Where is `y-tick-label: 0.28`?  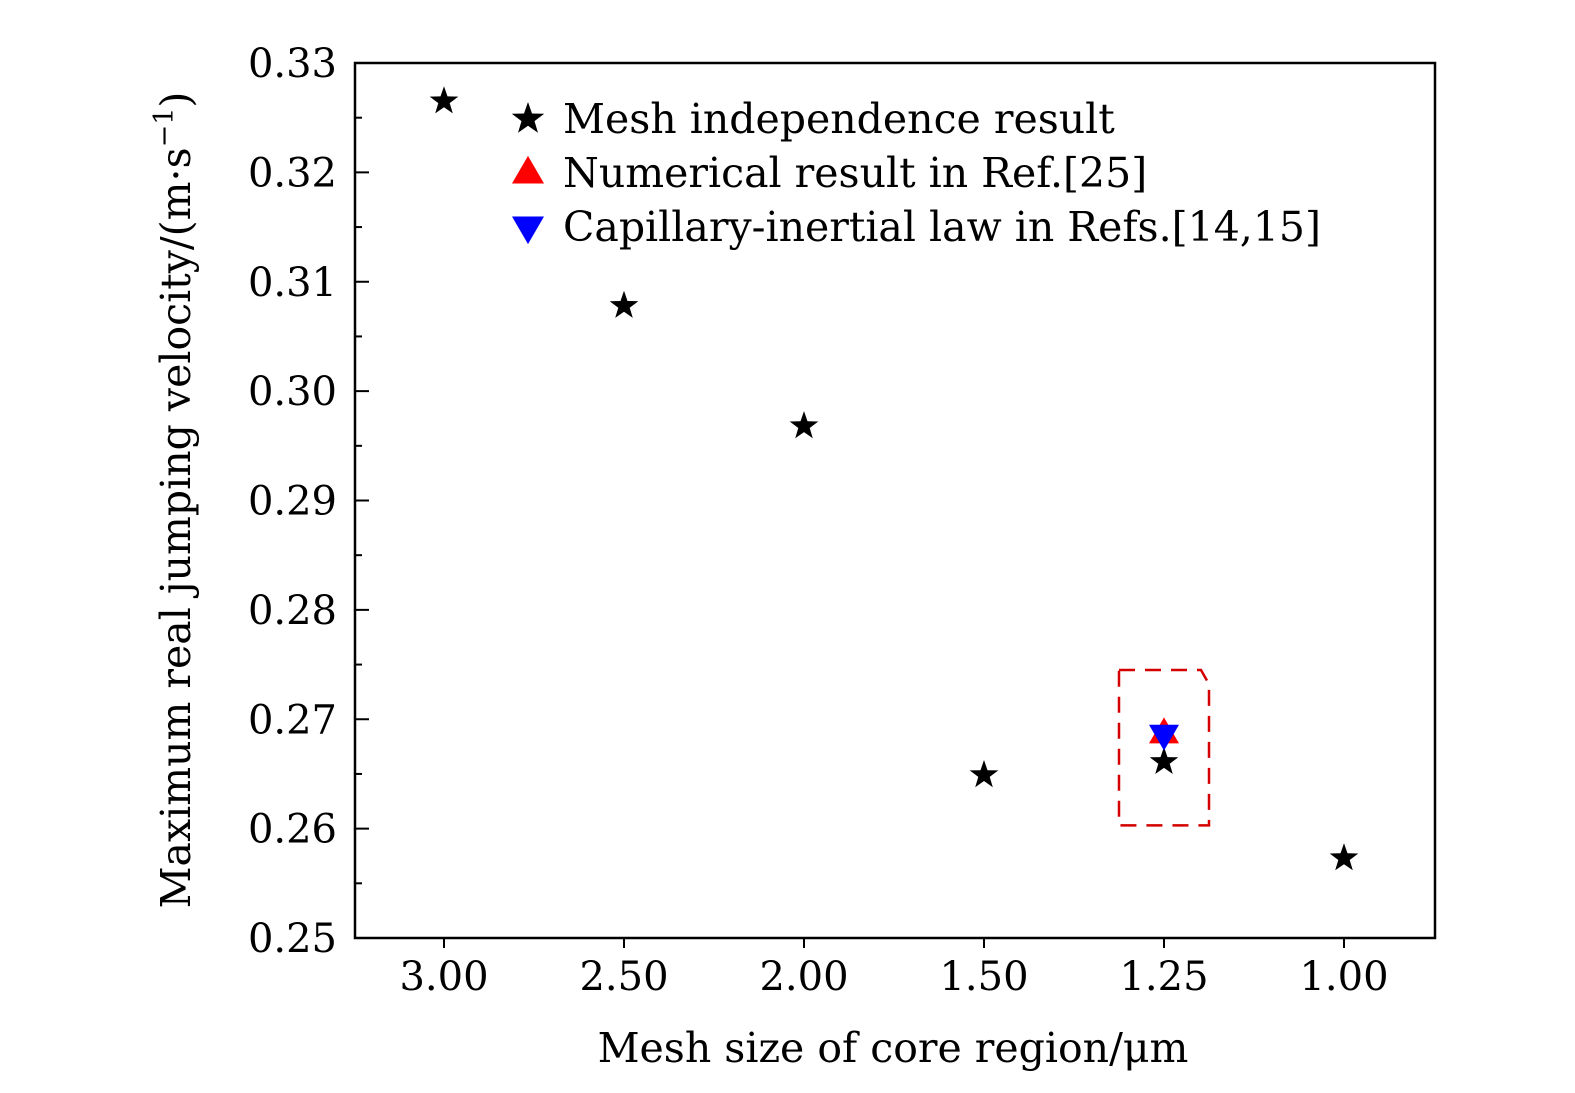 y-tick-label: 0.28 is located at coordinates (292, 611).